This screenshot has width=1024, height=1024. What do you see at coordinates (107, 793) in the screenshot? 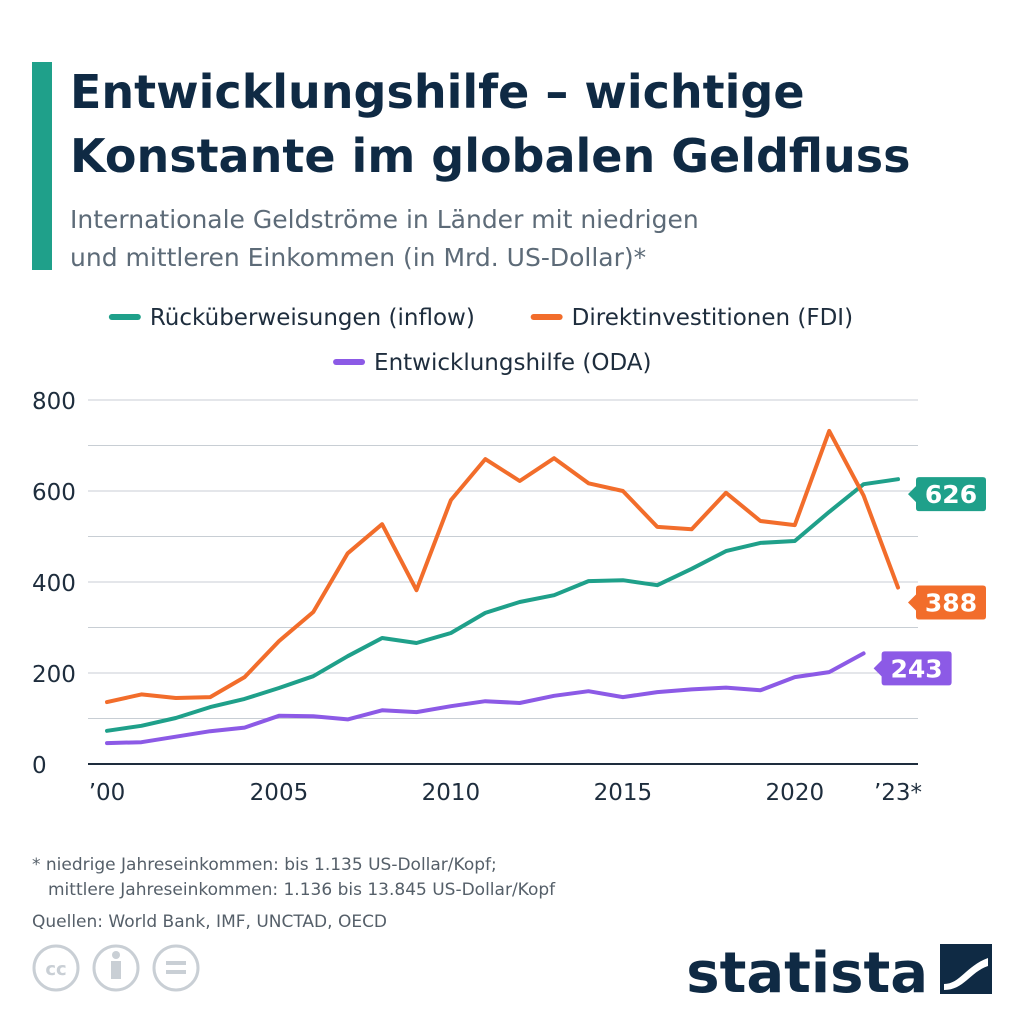
I see `x-tick-label: ’00` at bounding box center [107, 793].